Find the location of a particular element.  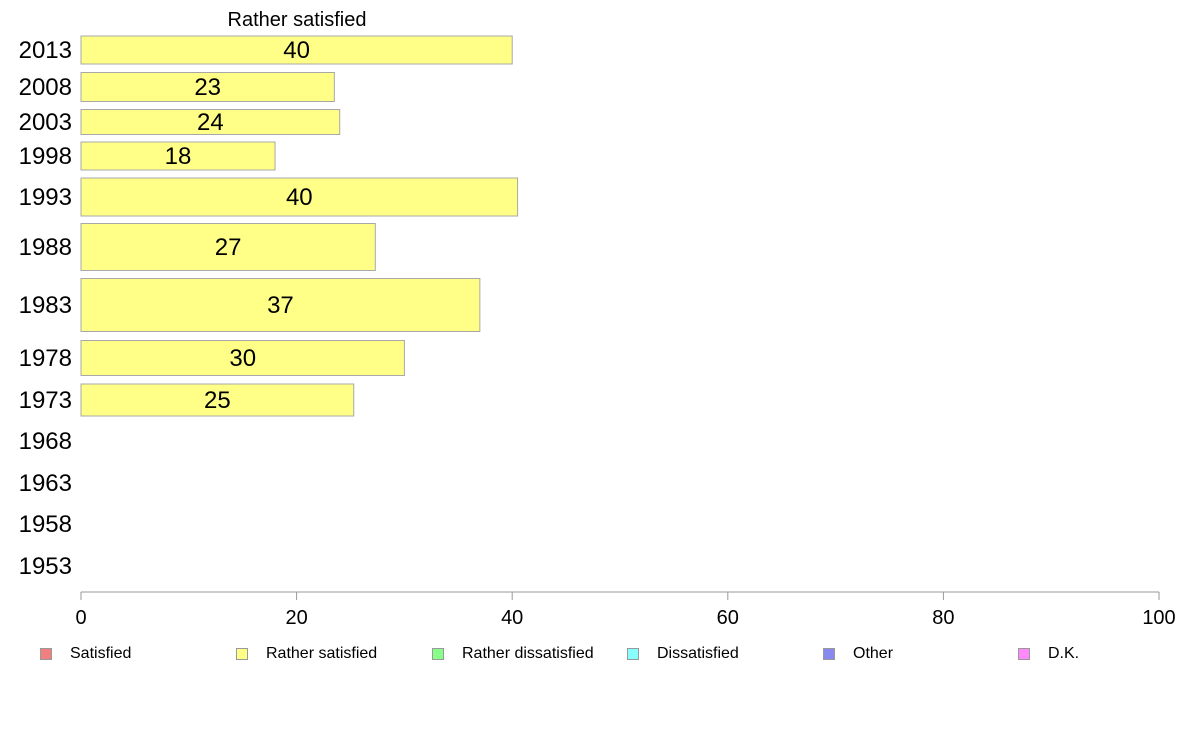

legend-item: Dissatisfied is located at coordinates (683, 654).